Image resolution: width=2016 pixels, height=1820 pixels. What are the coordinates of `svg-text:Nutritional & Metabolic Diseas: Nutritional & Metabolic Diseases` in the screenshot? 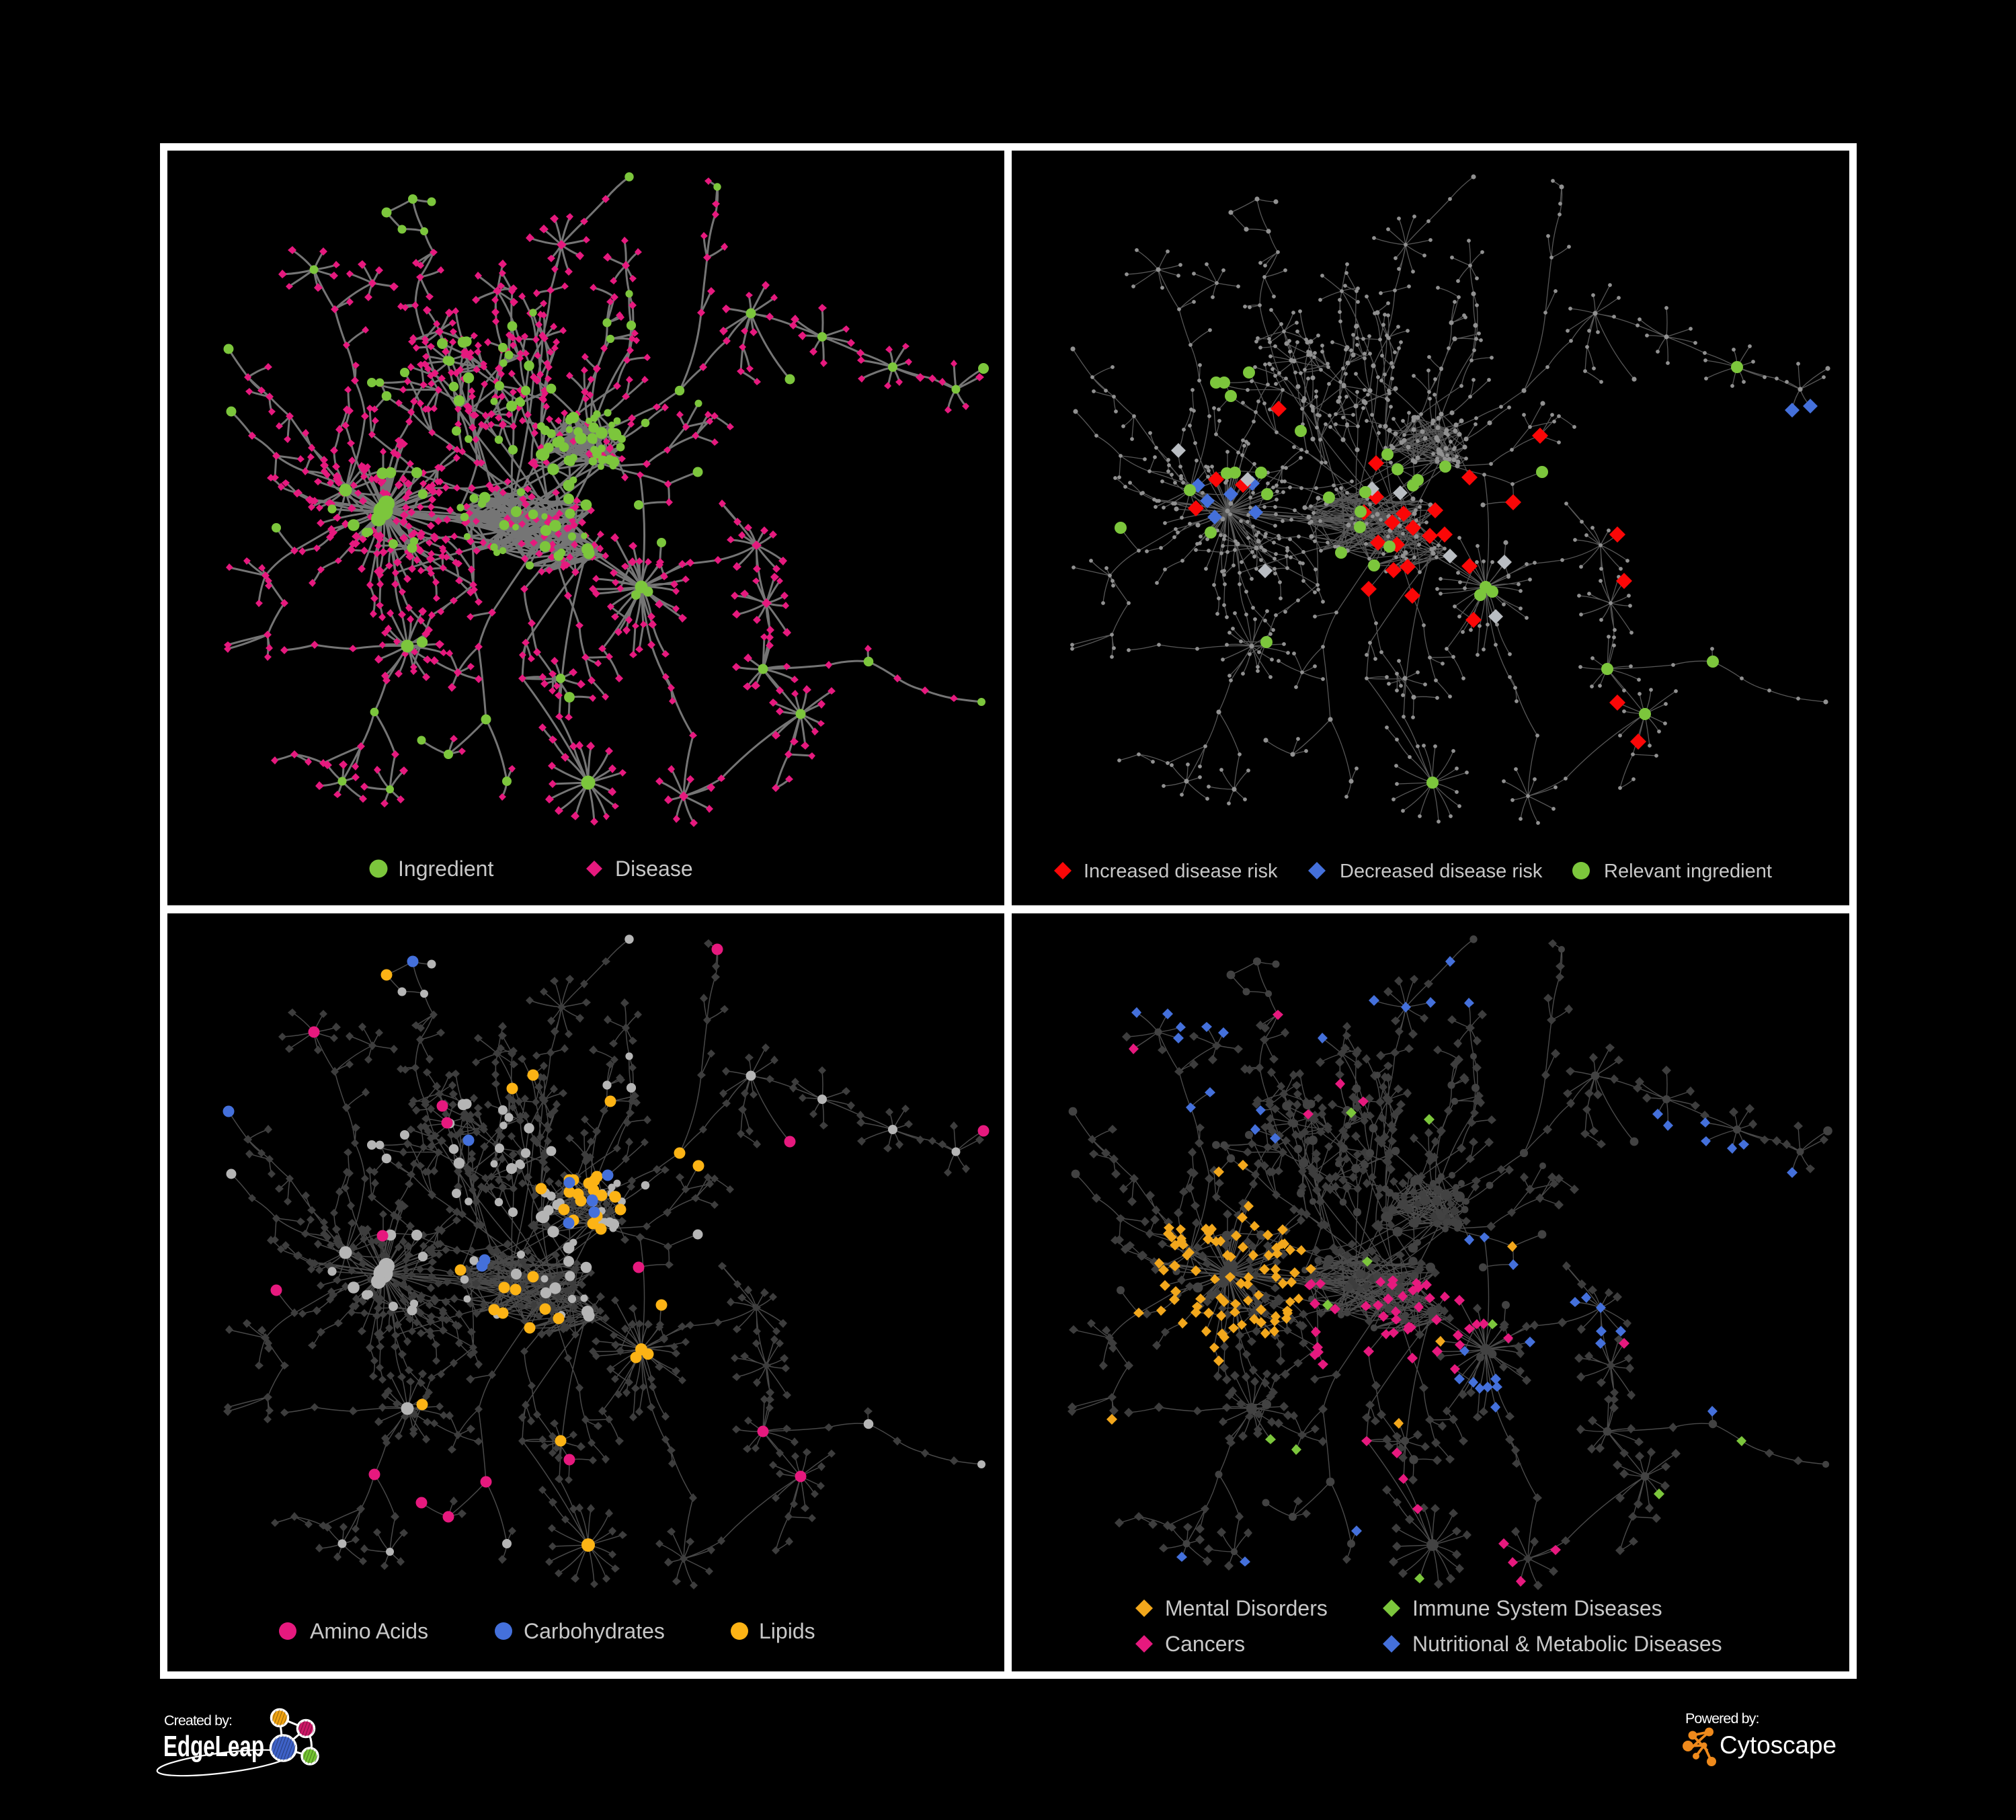 It's located at (1567, 1644).